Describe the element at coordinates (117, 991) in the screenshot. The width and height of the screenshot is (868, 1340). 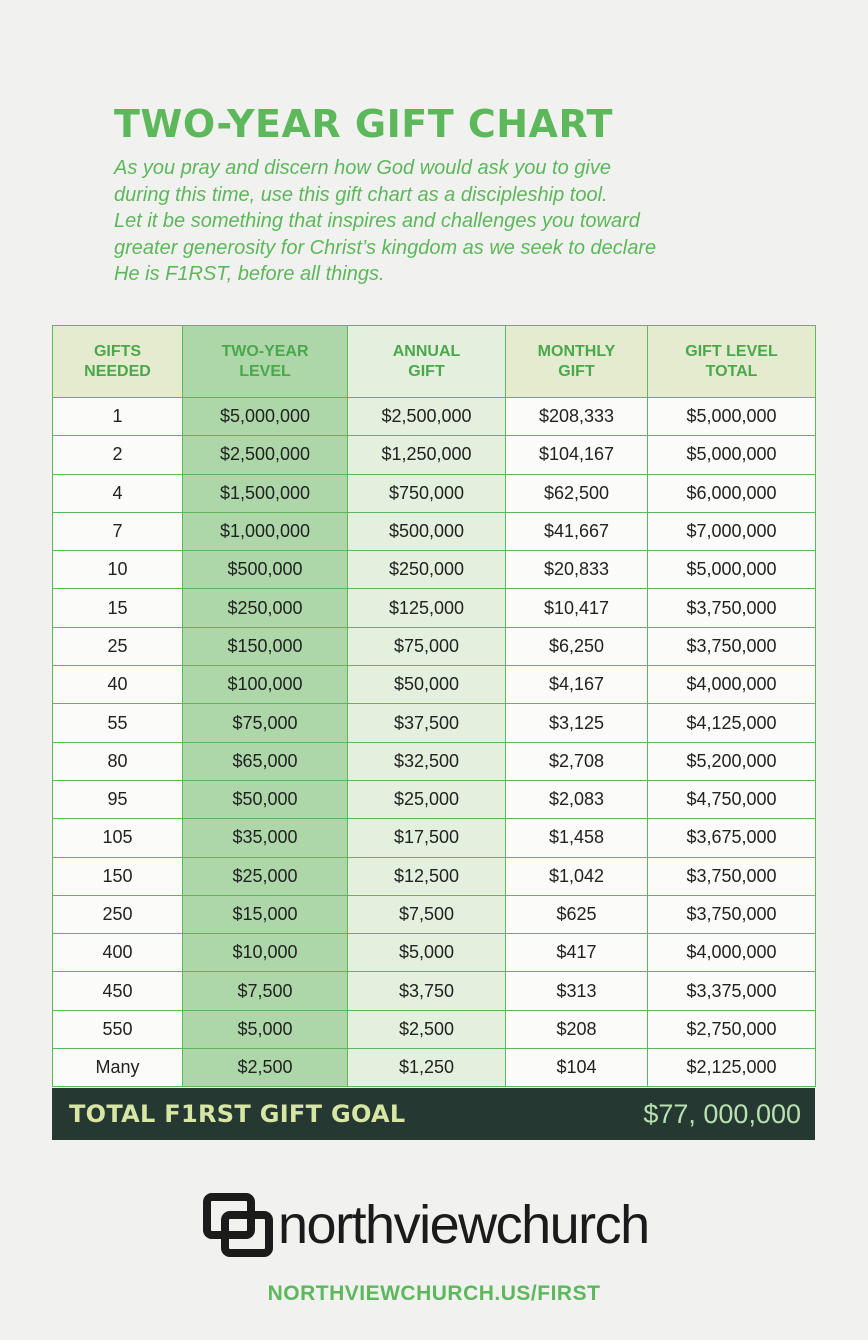
I see `gifts-needed-cell: 450` at that location.